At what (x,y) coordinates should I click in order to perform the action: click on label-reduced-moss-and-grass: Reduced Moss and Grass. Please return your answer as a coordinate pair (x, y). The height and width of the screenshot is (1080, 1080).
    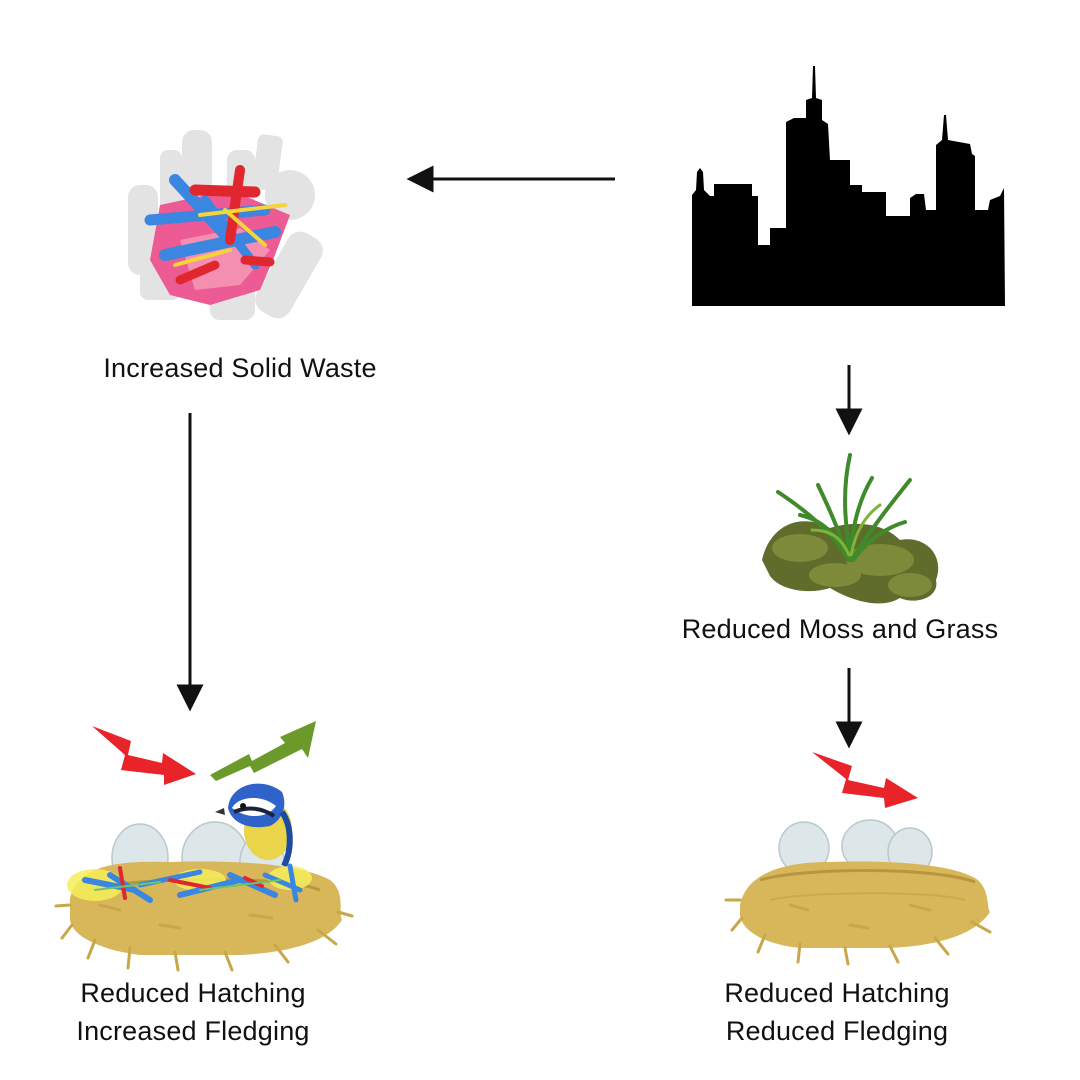
    Looking at the image, I should click on (840, 629).